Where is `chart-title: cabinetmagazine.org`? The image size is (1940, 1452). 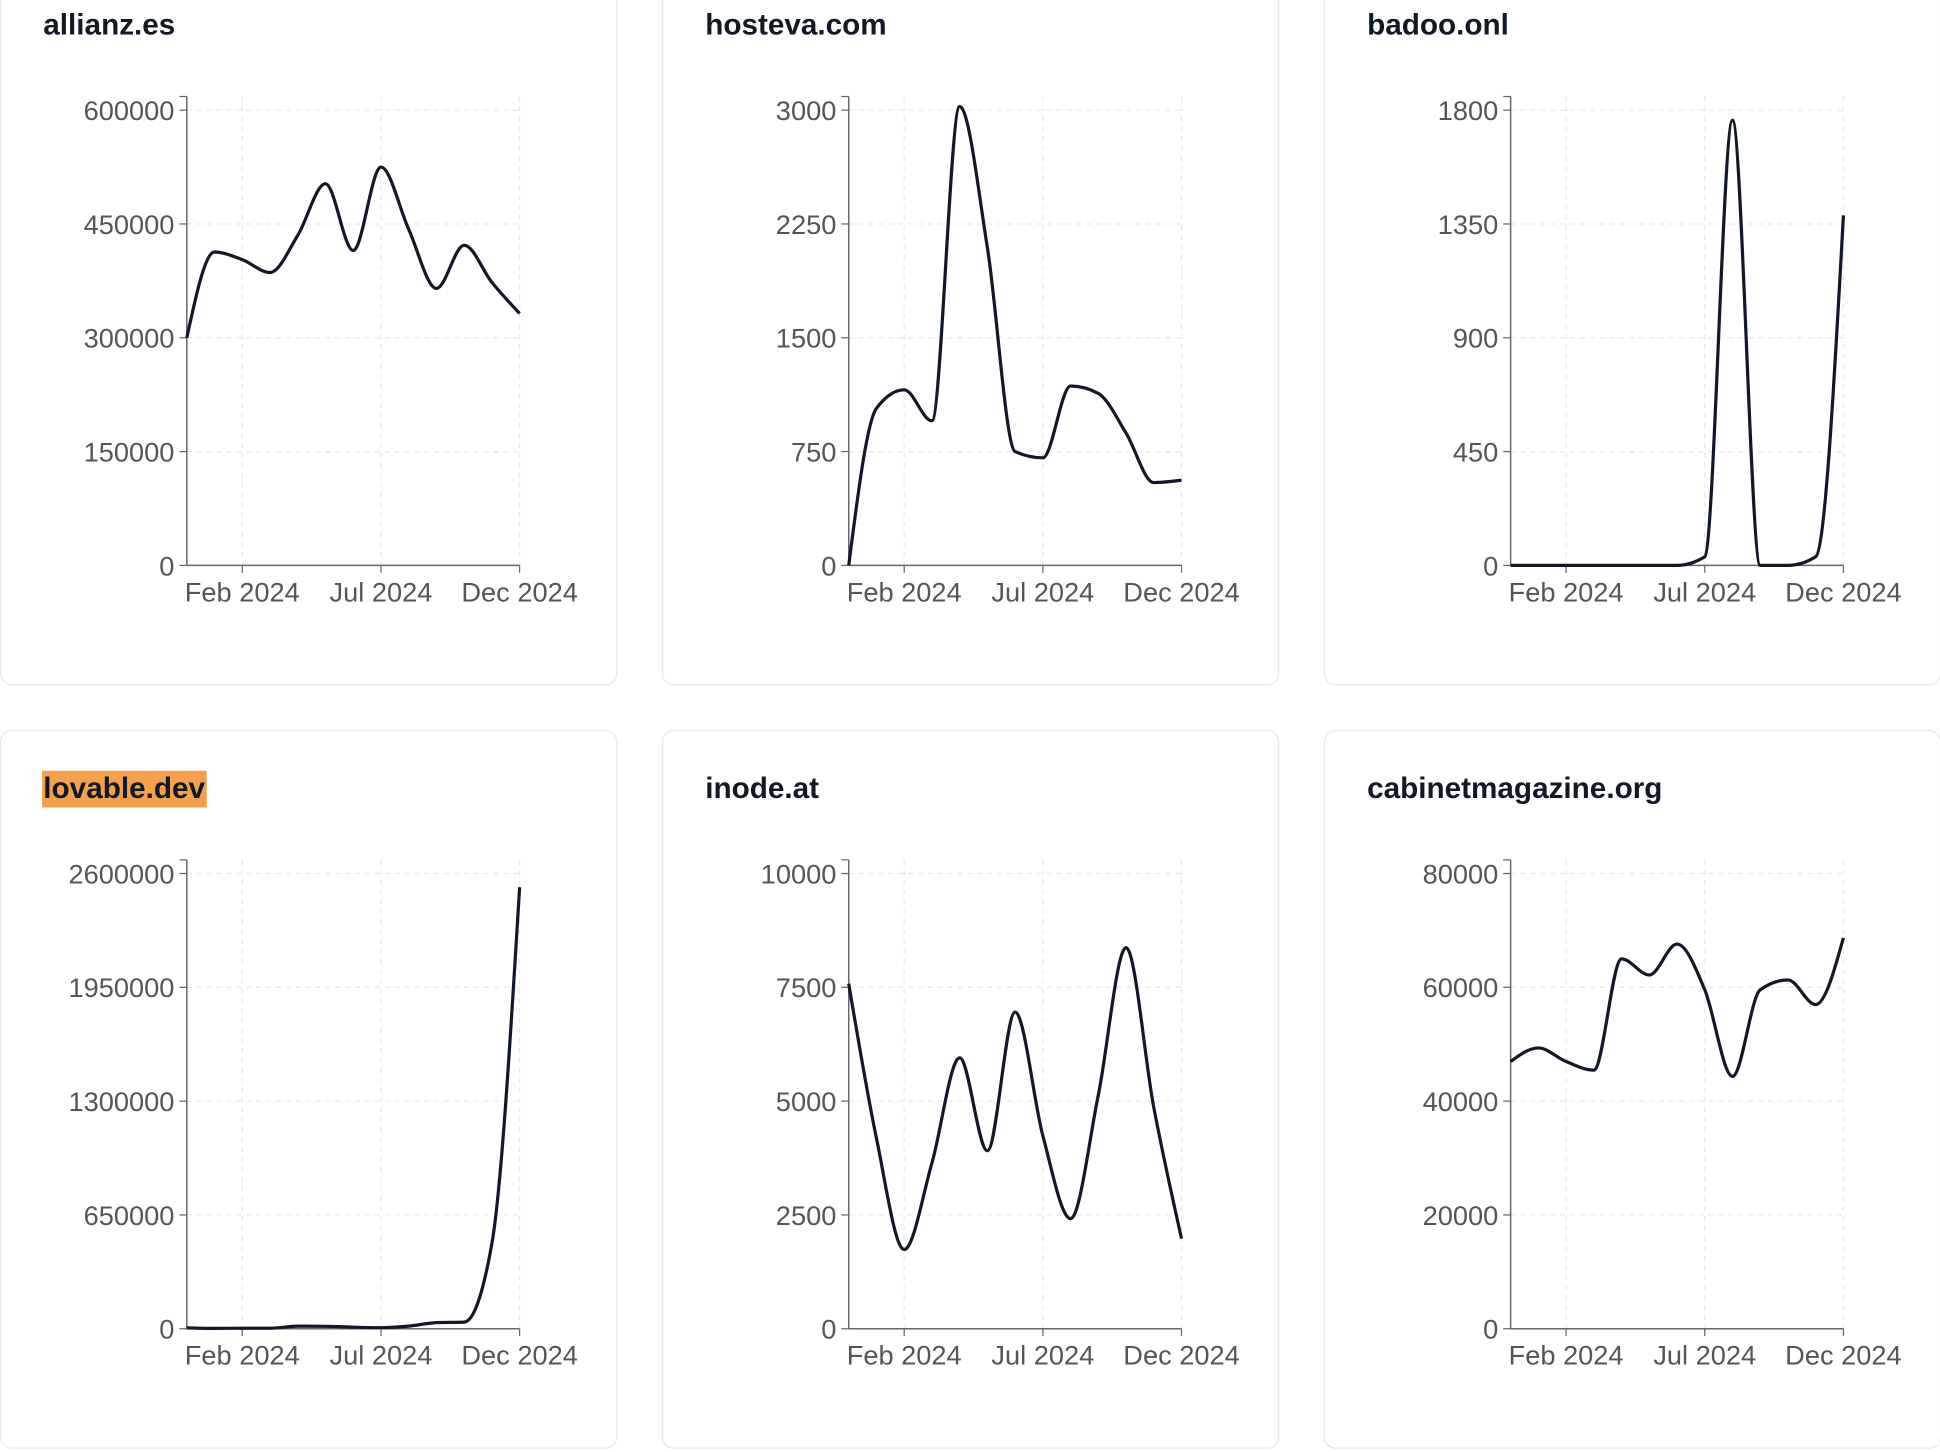
chart-title: cabinetmagazine.org is located at coordinates (1514, 788).